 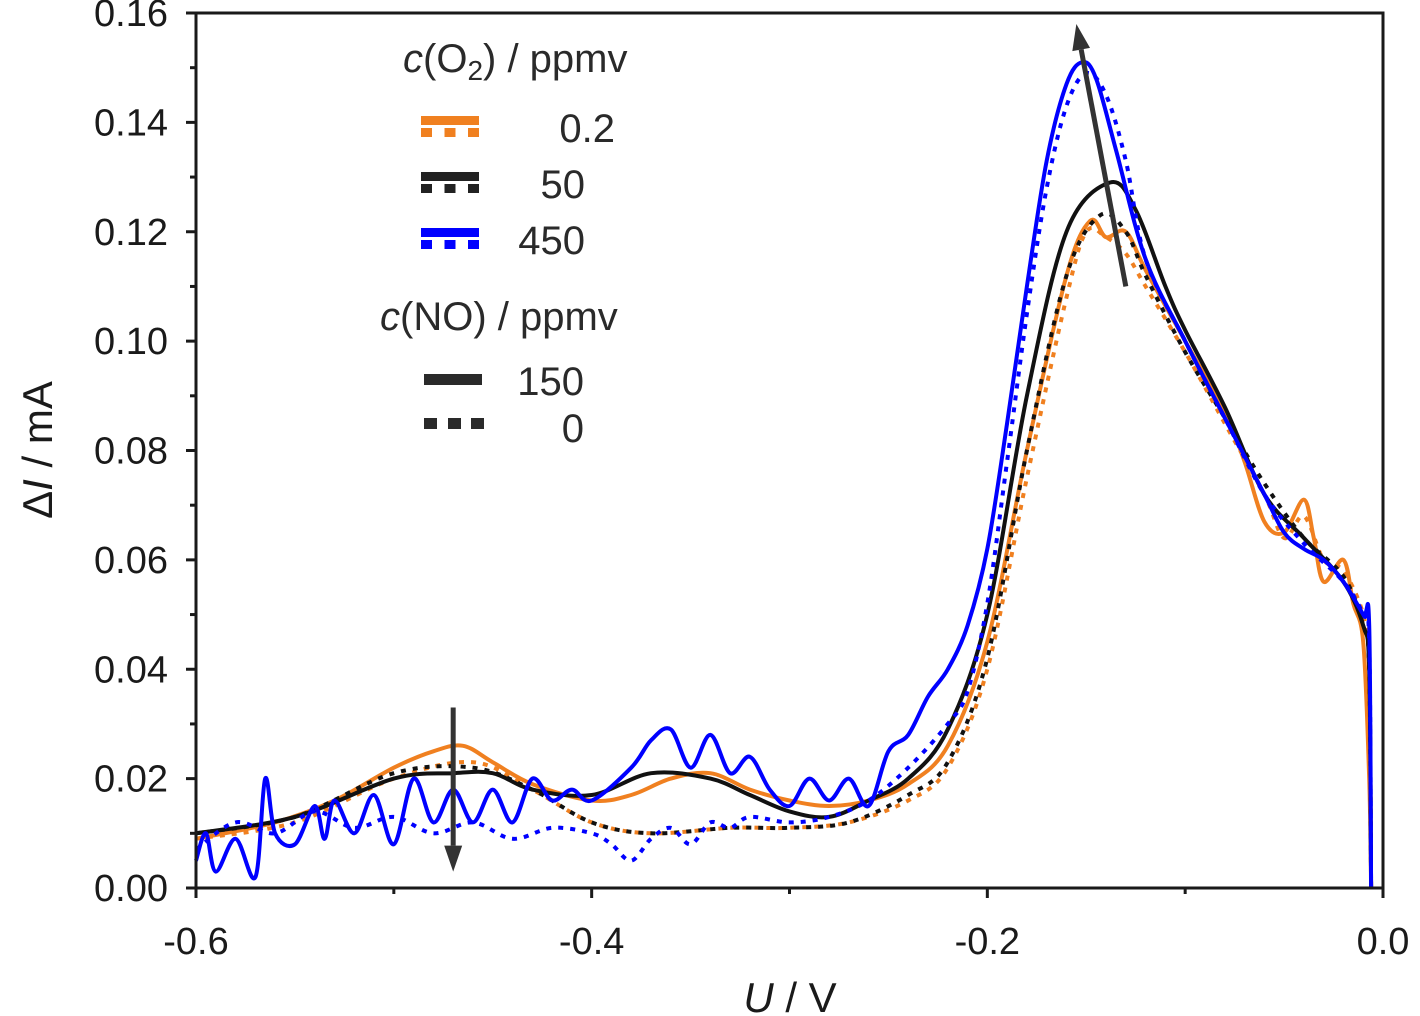 I want to click on x-tick-label: -0.2, so click(x=987, y=942).